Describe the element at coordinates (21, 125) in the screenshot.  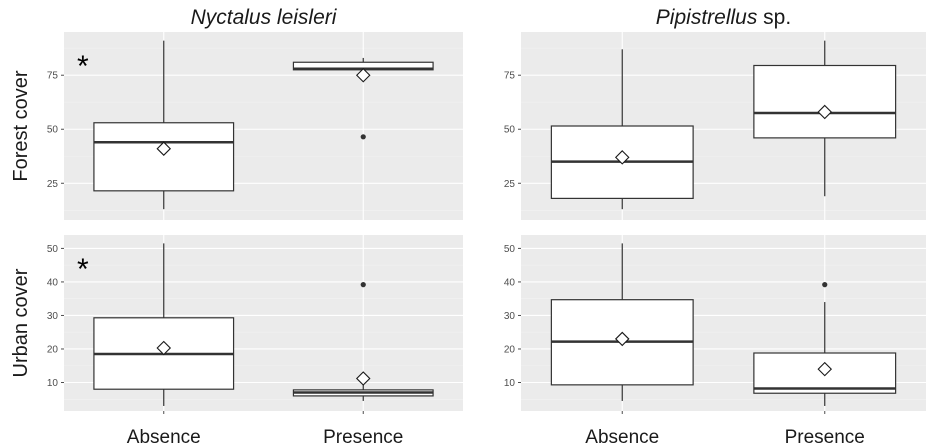
I see `row-label-0: Forest cover` at that location.